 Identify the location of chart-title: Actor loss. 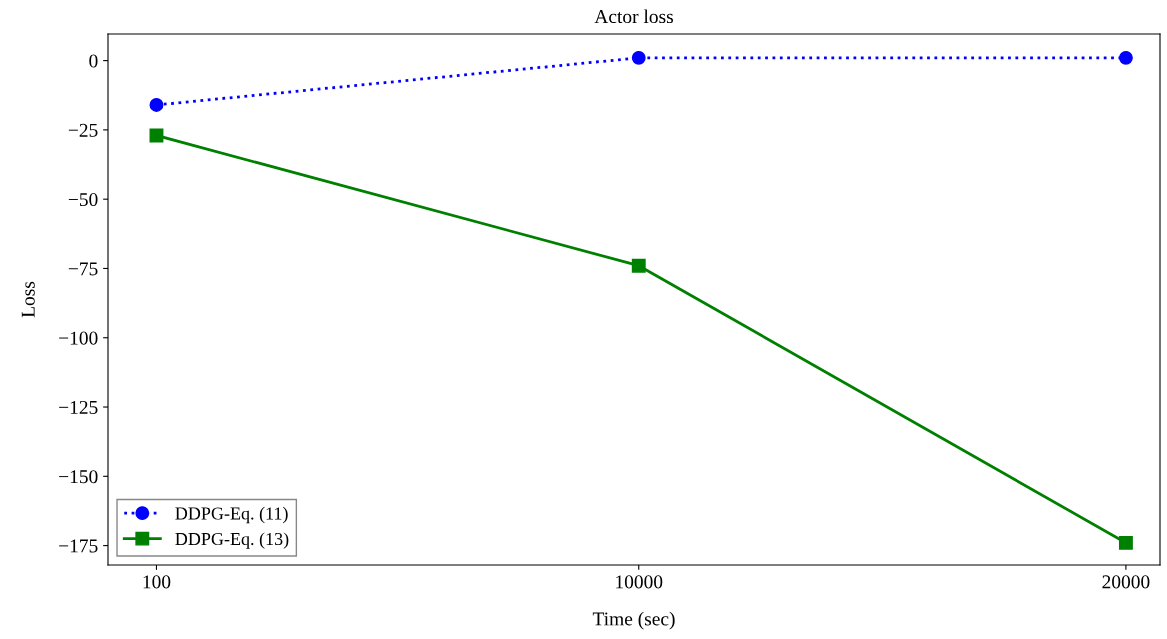
(633, 16).